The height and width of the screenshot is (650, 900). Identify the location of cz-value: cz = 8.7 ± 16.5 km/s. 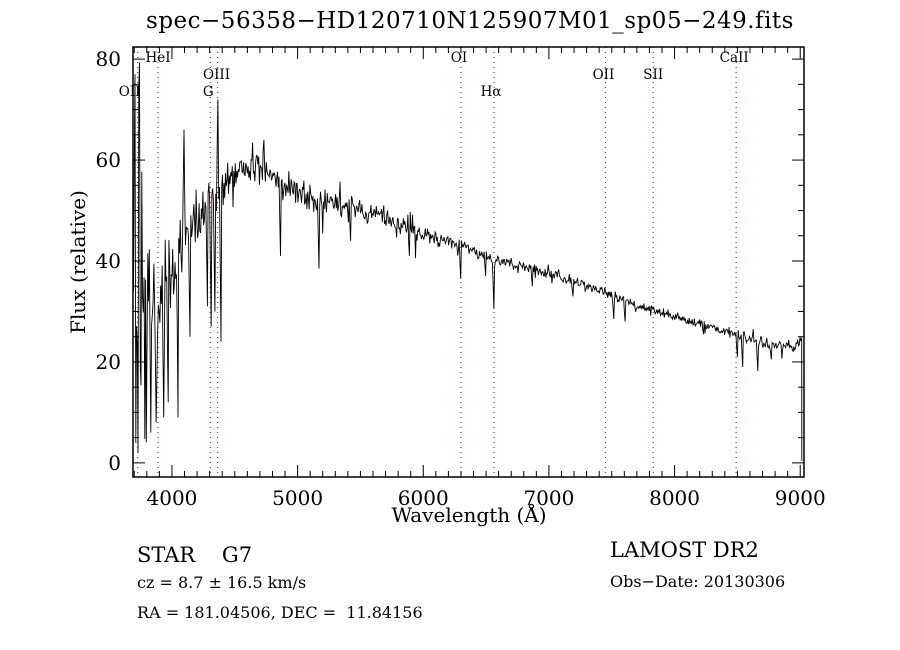
(222, 582).